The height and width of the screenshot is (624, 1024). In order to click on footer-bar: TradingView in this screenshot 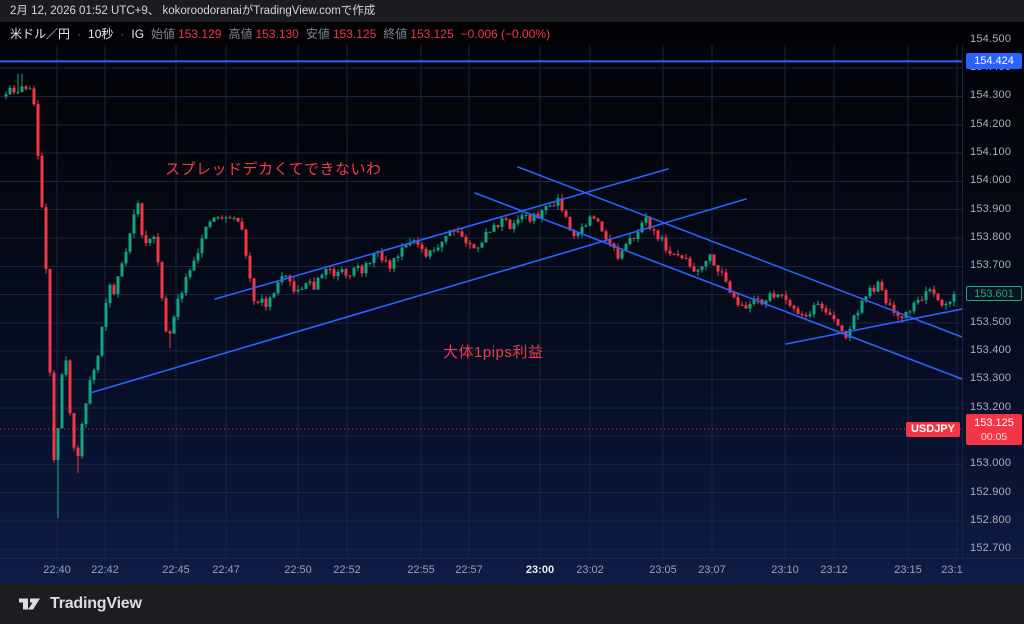, I will do `click(512, 604)`.